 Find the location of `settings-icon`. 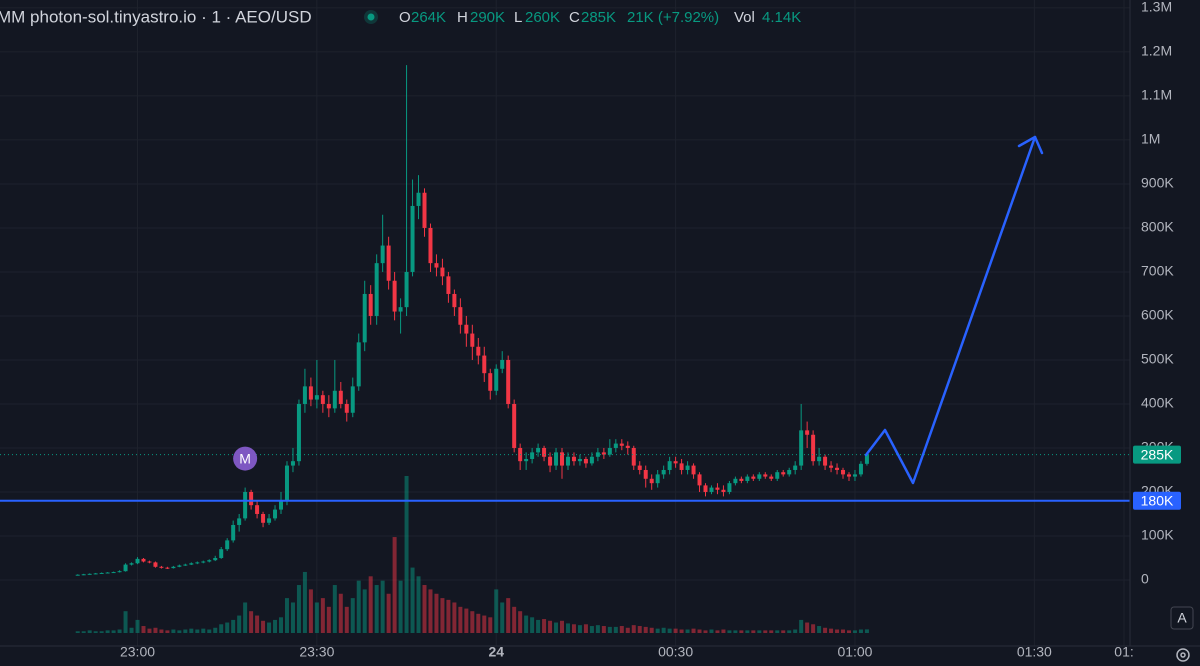

settings-icon is located at coordinates (1183, 655).